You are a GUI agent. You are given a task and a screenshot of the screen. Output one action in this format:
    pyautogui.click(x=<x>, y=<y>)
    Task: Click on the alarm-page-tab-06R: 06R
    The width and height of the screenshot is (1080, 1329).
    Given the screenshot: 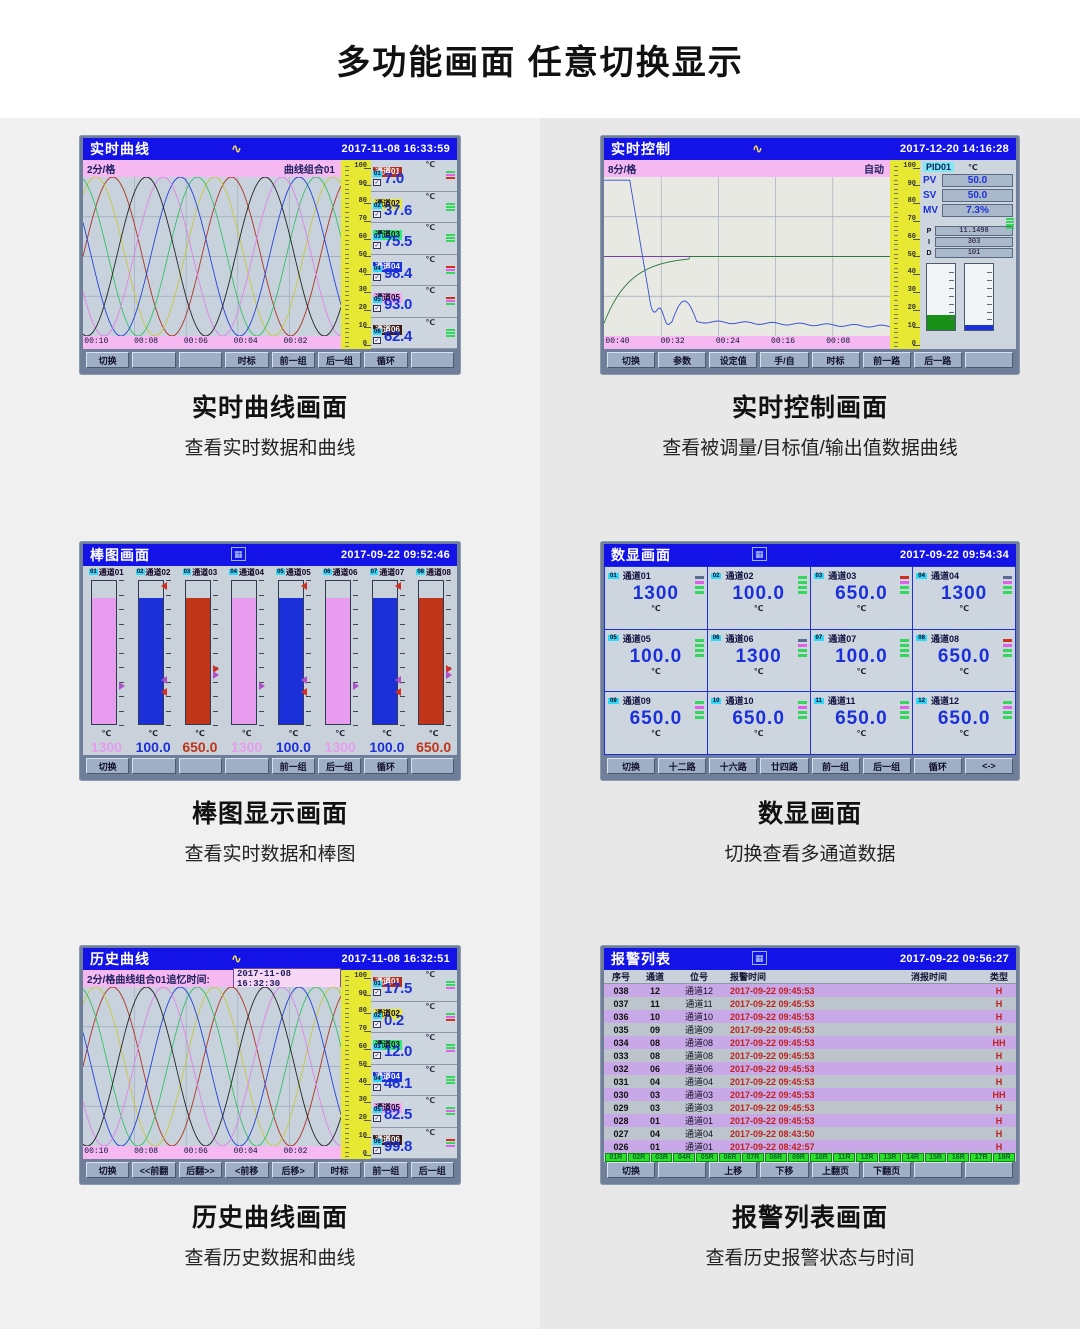 What is the action you would take?
    pyautogui.click(x=730, y=1157)
    